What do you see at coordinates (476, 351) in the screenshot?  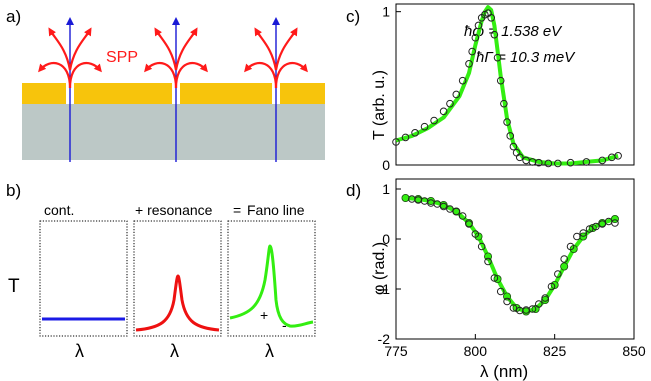 I see `x-tick-label: 800` at bounding box center [476, 351].